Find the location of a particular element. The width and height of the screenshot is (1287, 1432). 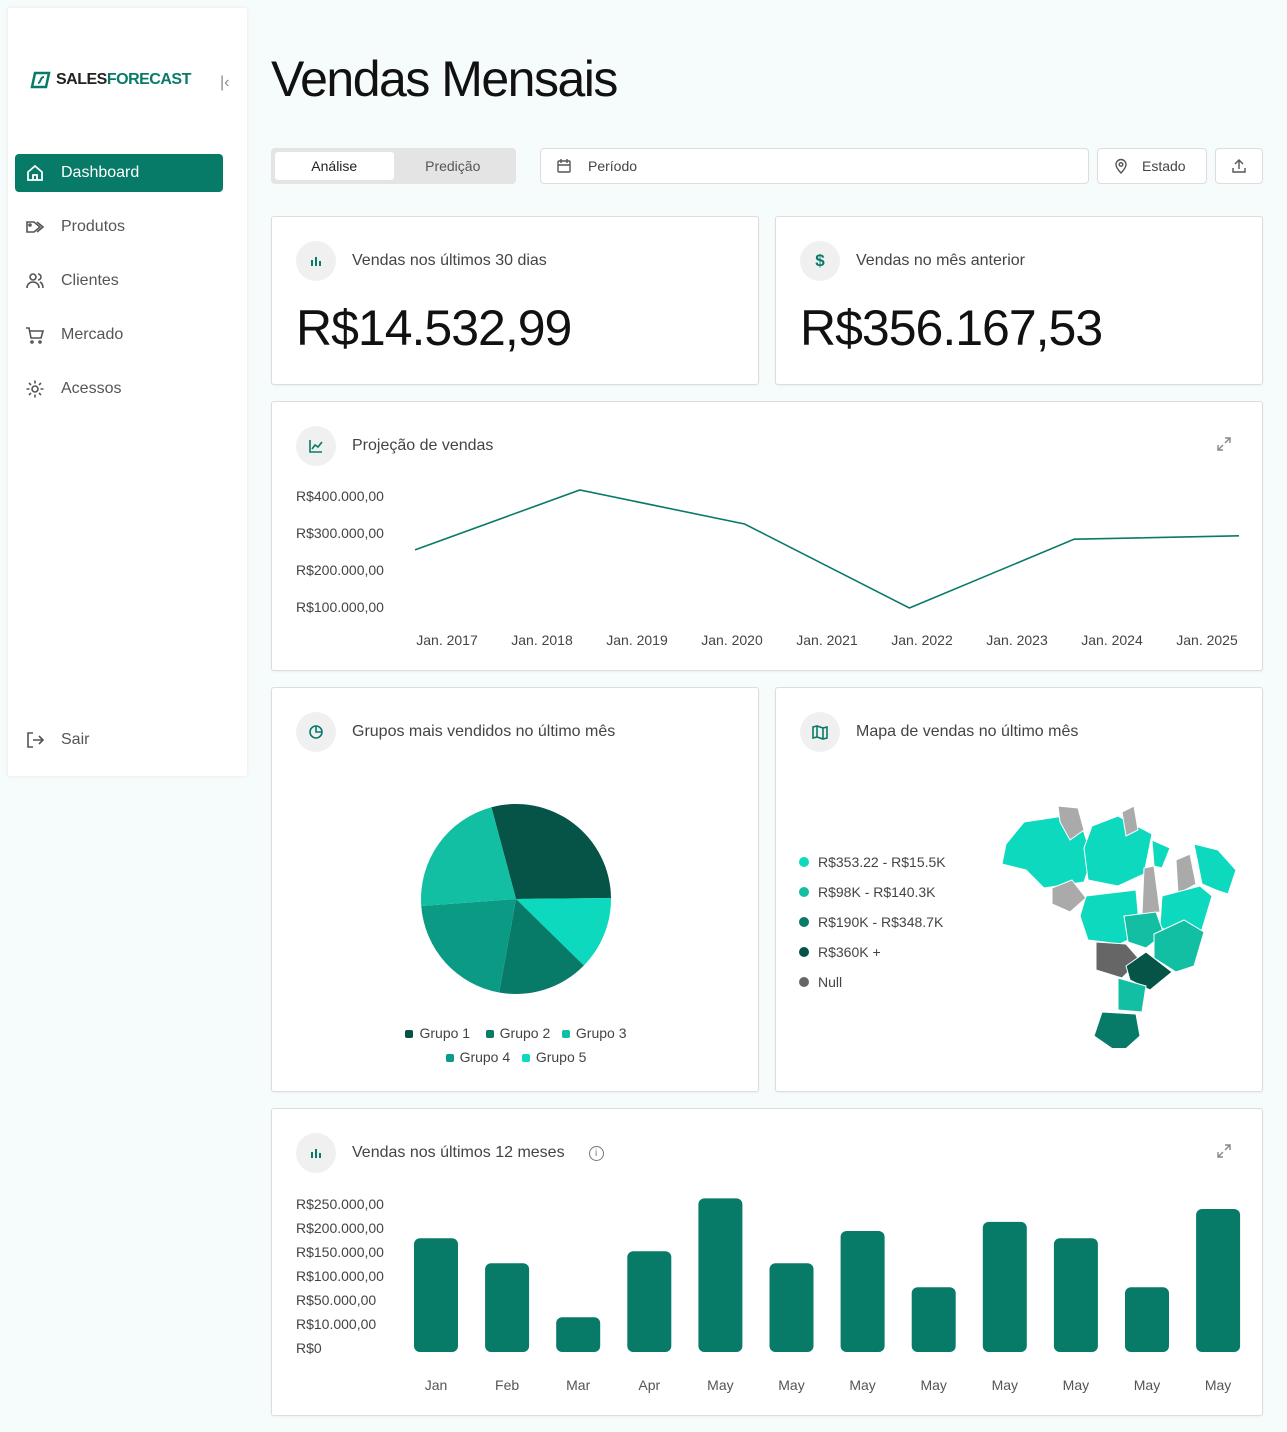

chart-title: Grupos mais vendidos no último mês is located at coordinates (484, 731).